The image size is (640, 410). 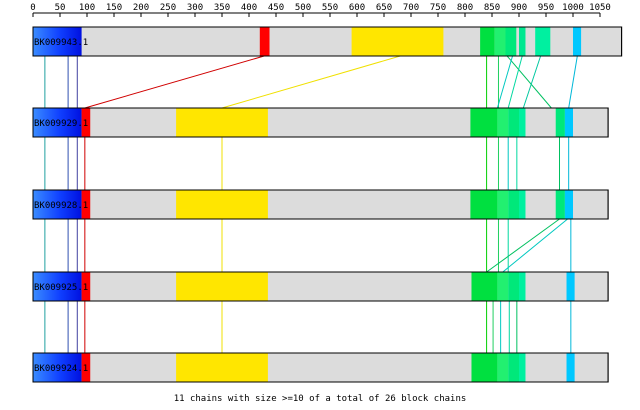 What do you see at coordinates (60, 8) in the screenshot?
I see `axis-tick-label: 50` at bounding box center [60, 8].